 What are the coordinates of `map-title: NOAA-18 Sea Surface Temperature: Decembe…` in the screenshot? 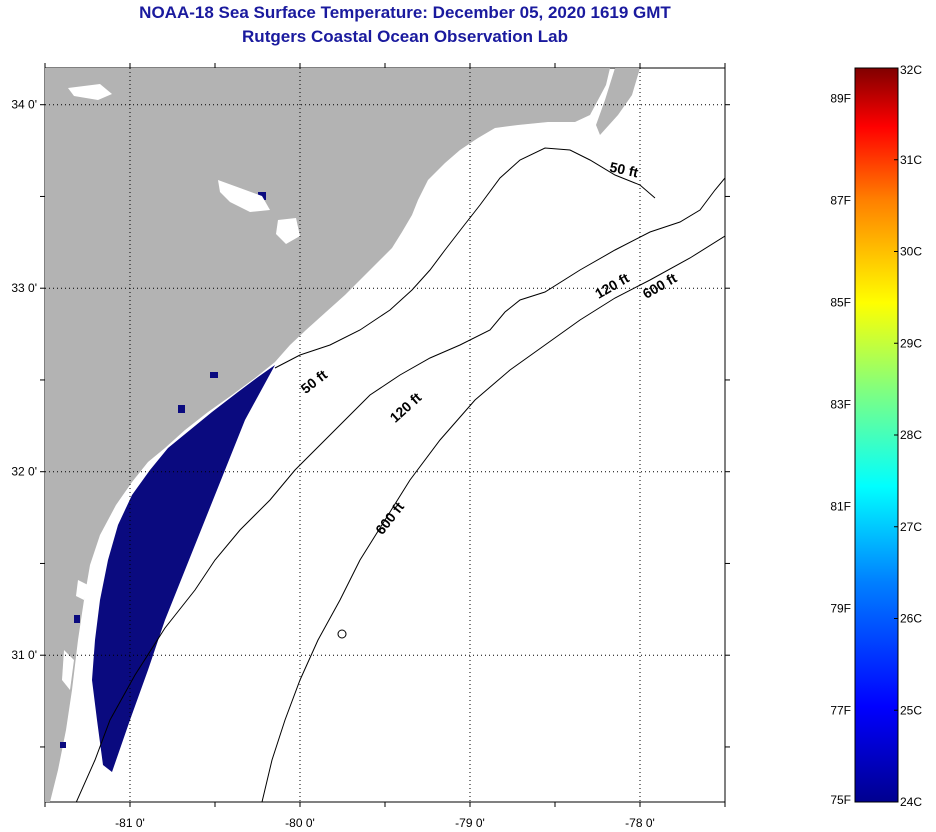 It's located at (405, 12).